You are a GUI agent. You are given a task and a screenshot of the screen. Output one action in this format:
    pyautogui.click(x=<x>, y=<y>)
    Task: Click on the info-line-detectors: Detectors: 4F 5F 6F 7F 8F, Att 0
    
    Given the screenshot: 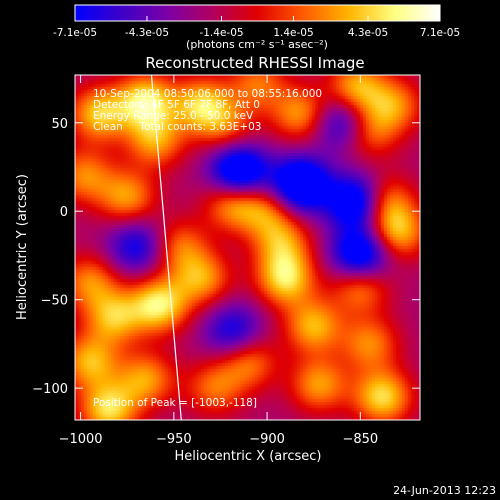 What is the action you would take?
    pyautogui.click(x=176, y=105)
    